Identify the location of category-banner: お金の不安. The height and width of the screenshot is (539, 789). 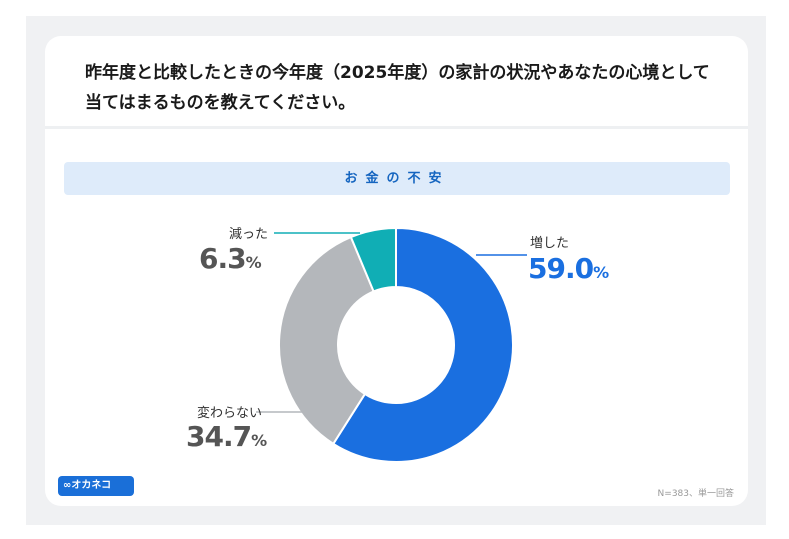
(397, 178).